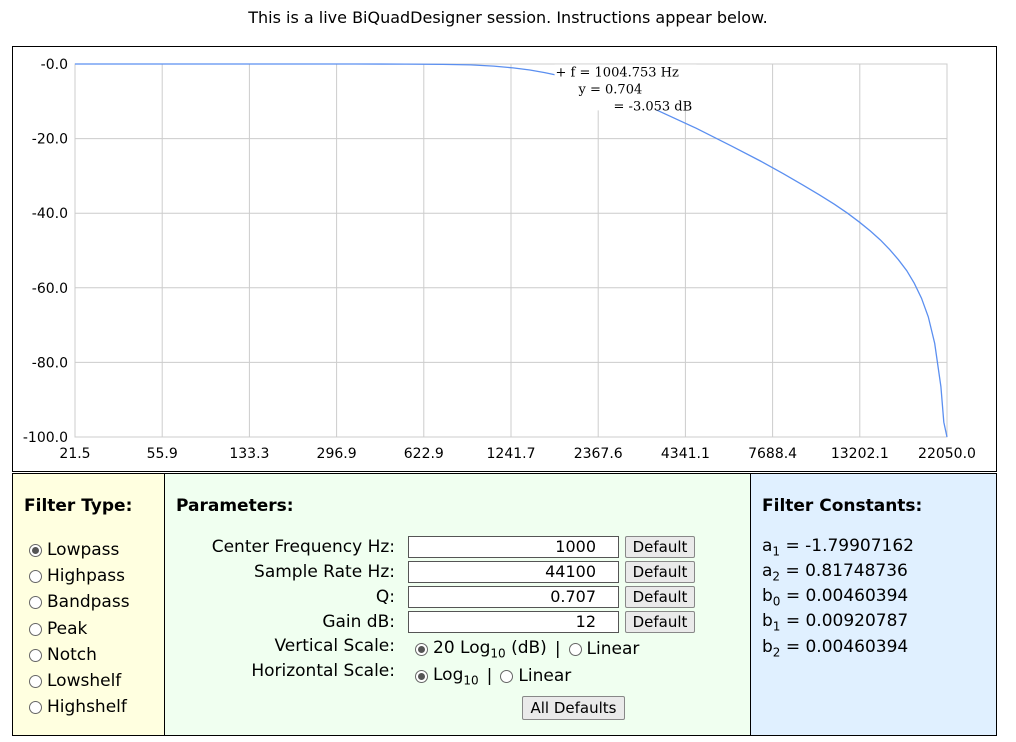 This screenshot has width=1016, height=742. Describe the element at coordinates (573, 708) in the screenshot. I see `all-defaults-button: All Defaults` at that location.